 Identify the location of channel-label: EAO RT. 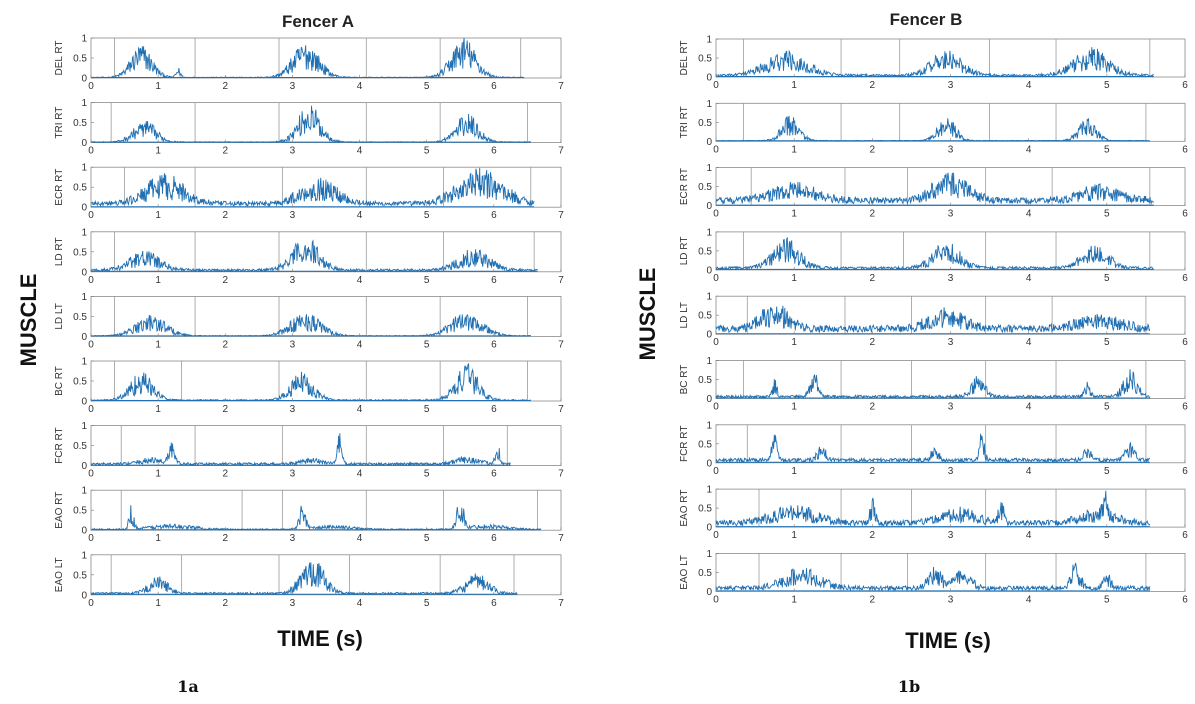
(59, 510).